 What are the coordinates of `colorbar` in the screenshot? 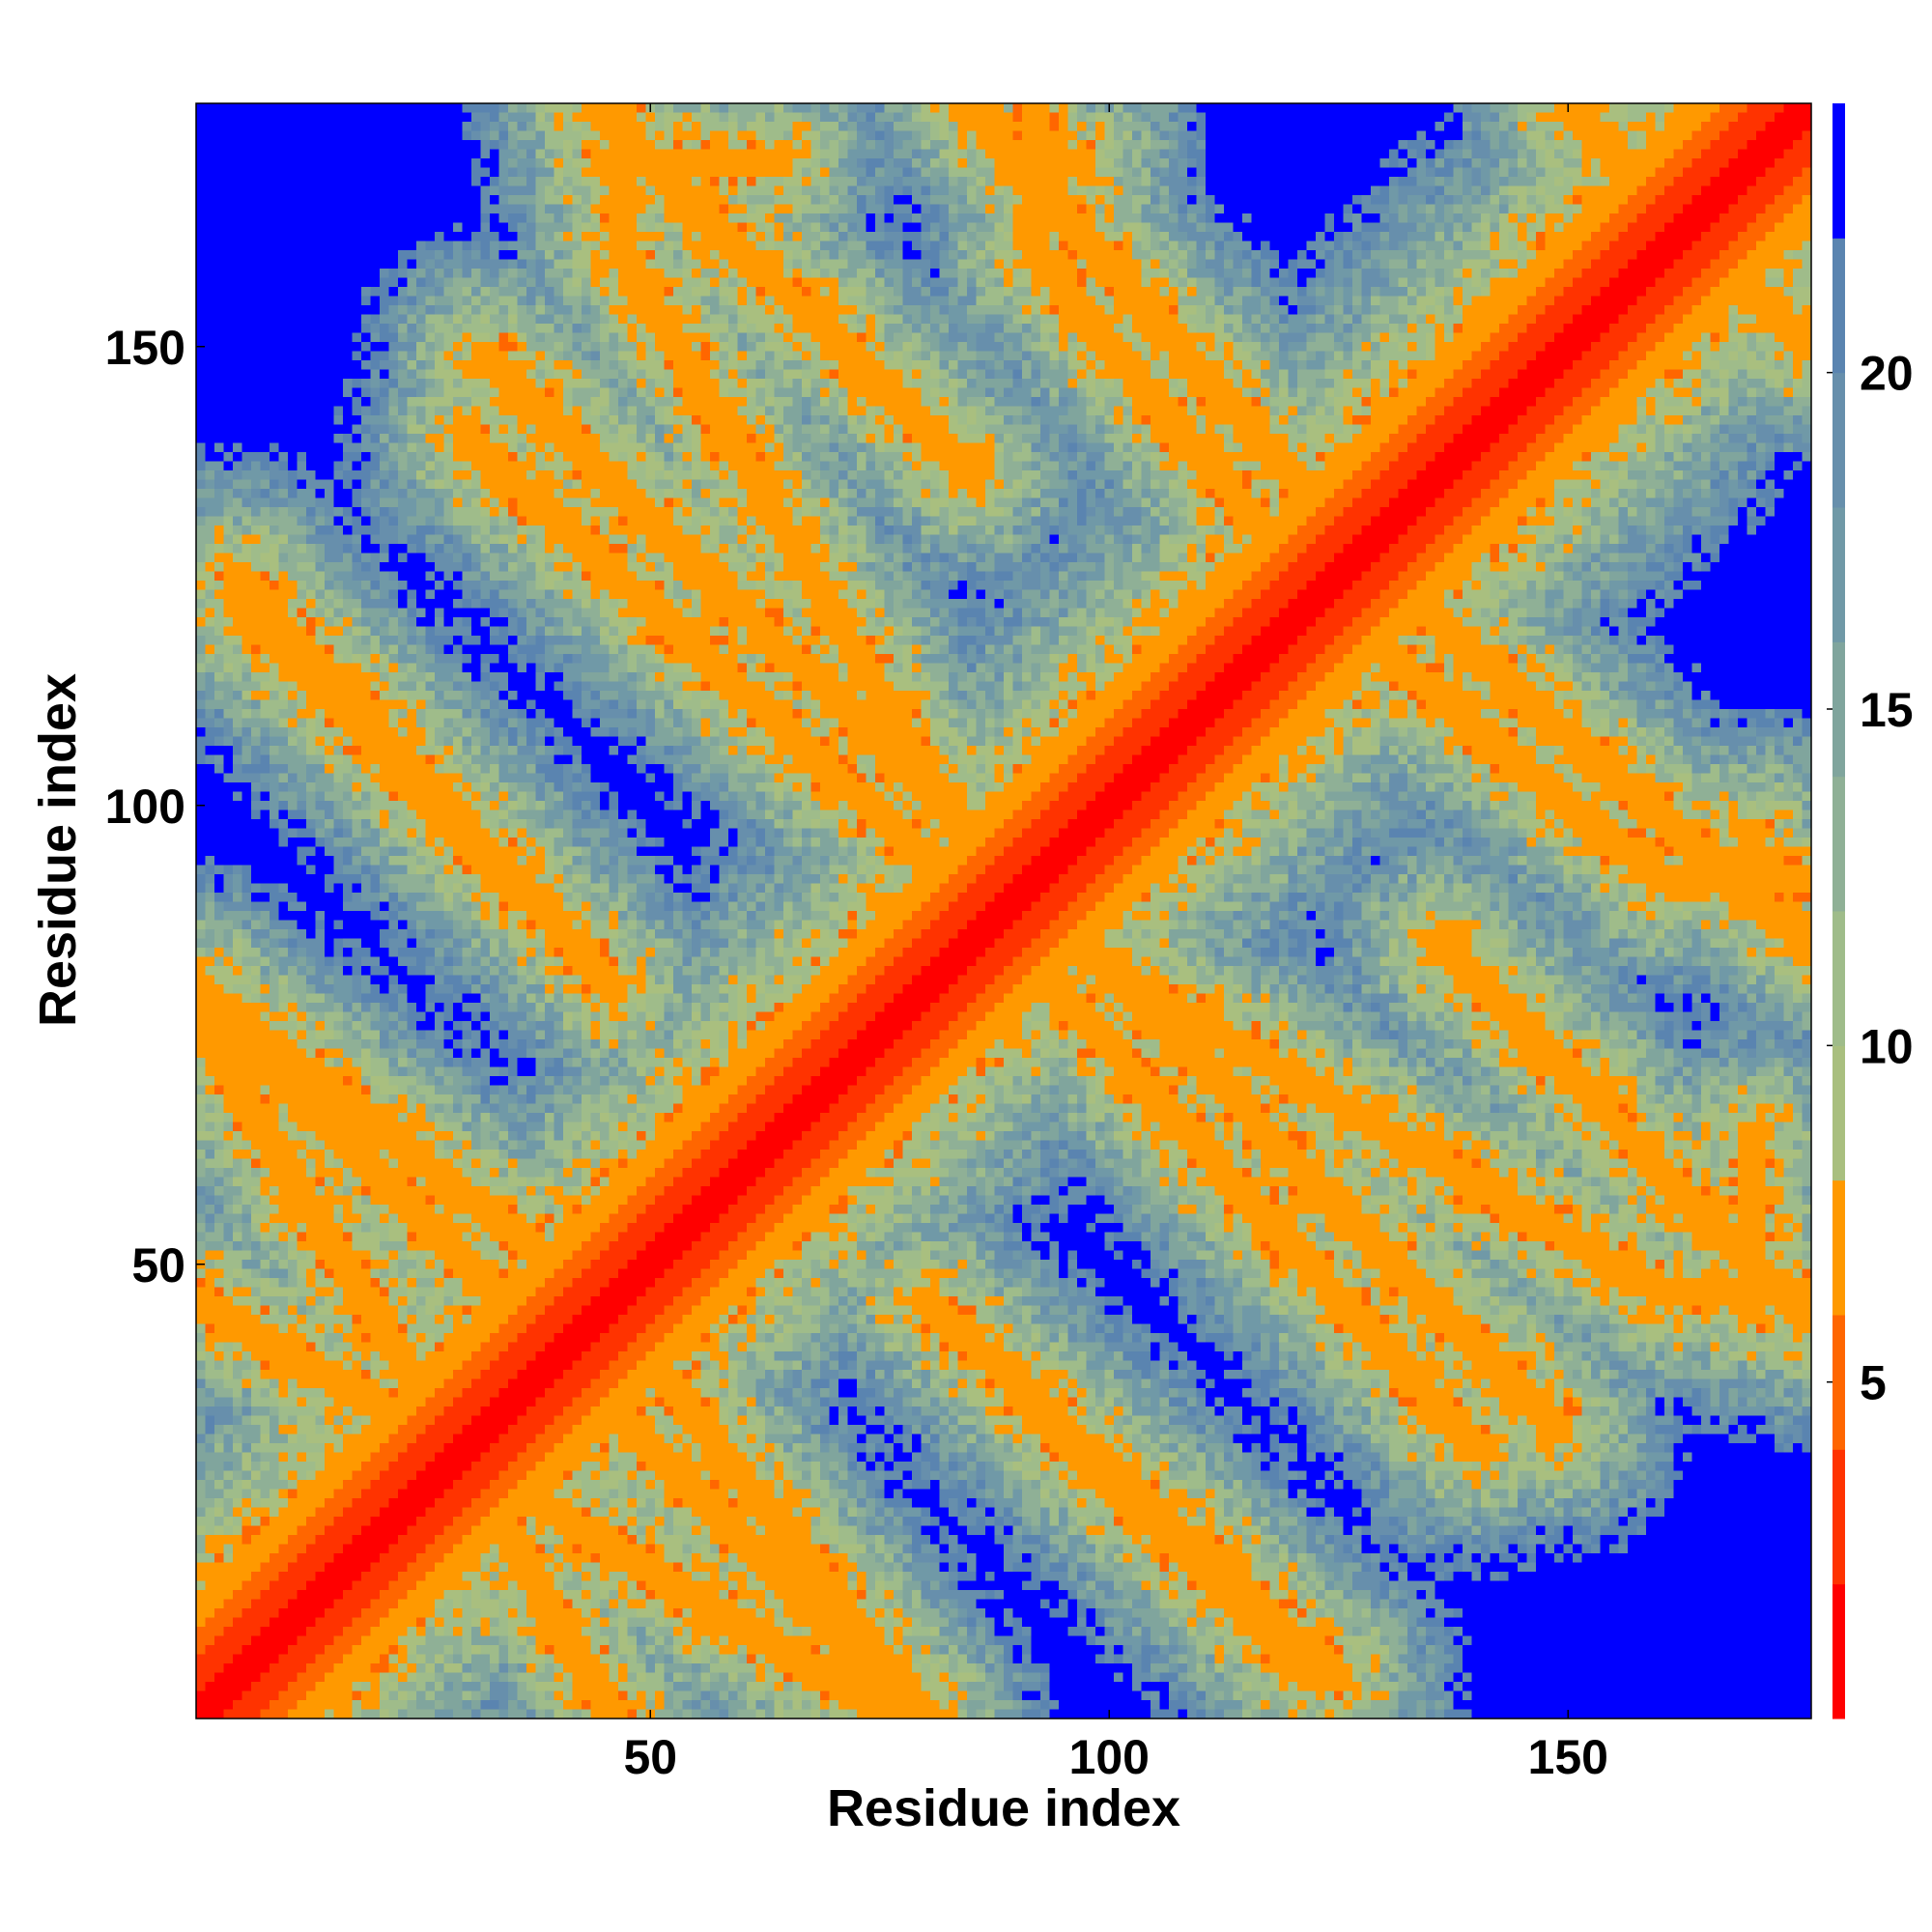 It's located at (1839, 911).